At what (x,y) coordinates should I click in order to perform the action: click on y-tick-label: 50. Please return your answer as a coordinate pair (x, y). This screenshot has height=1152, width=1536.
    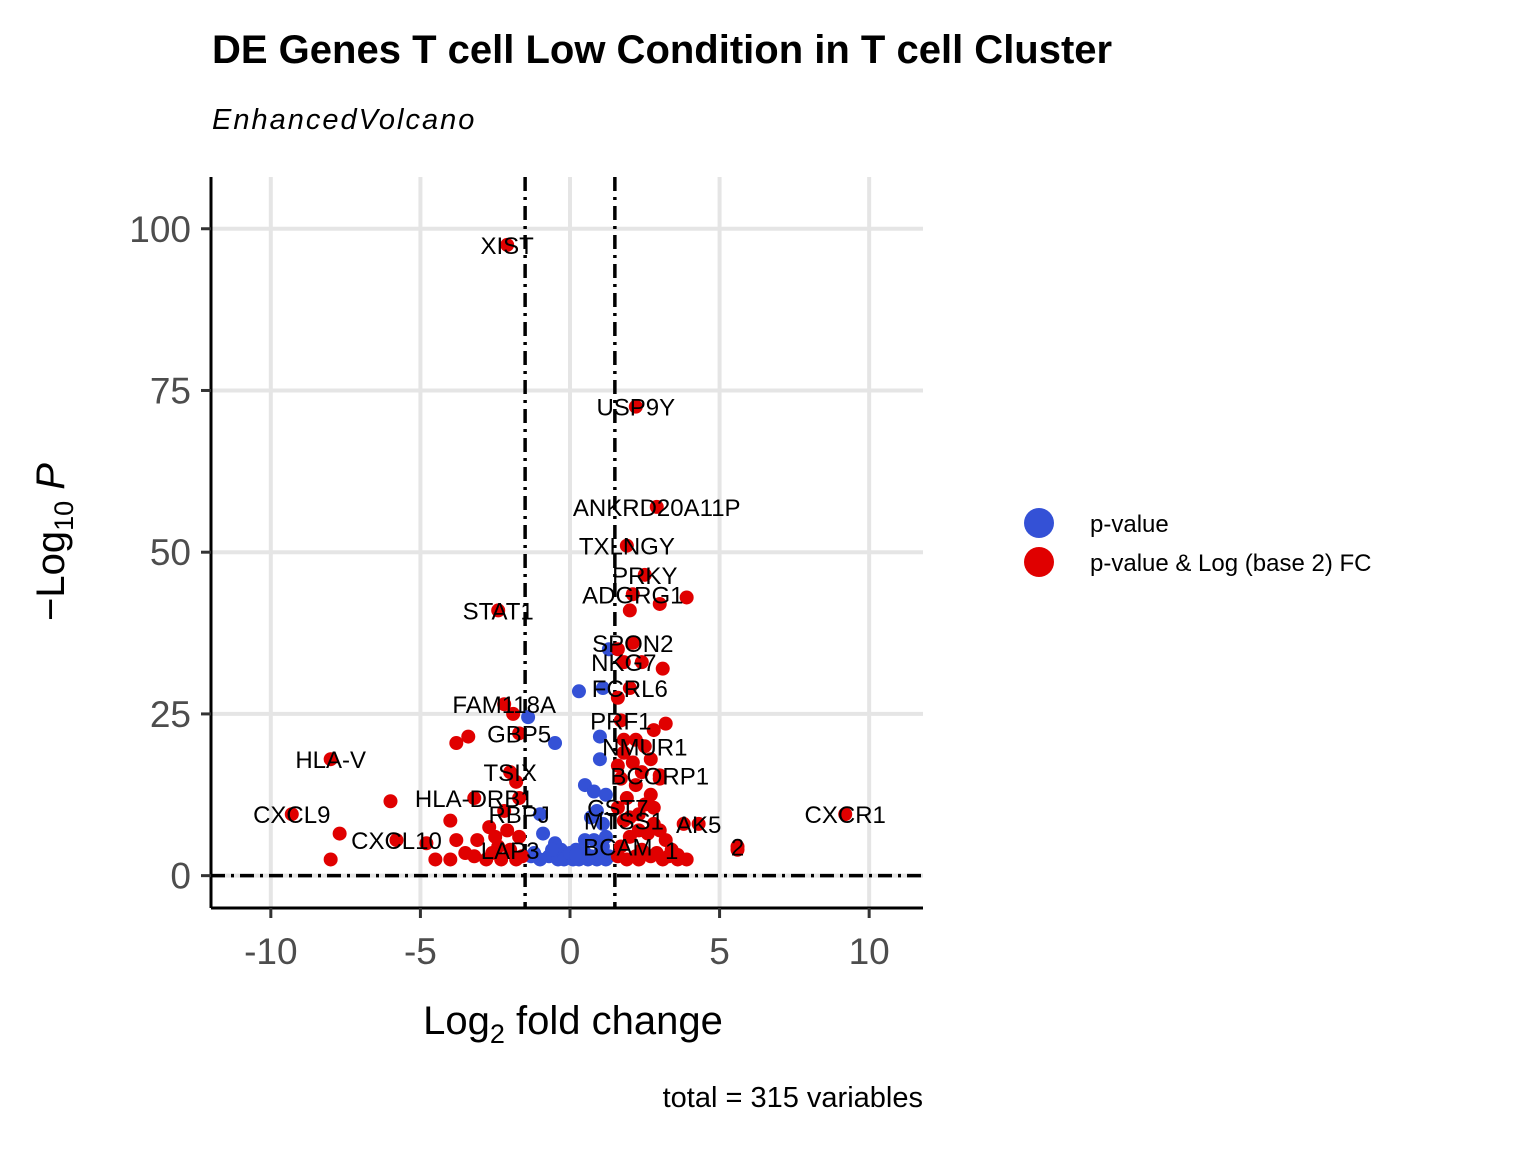
    Looking at the image, I should click on (170, 552).